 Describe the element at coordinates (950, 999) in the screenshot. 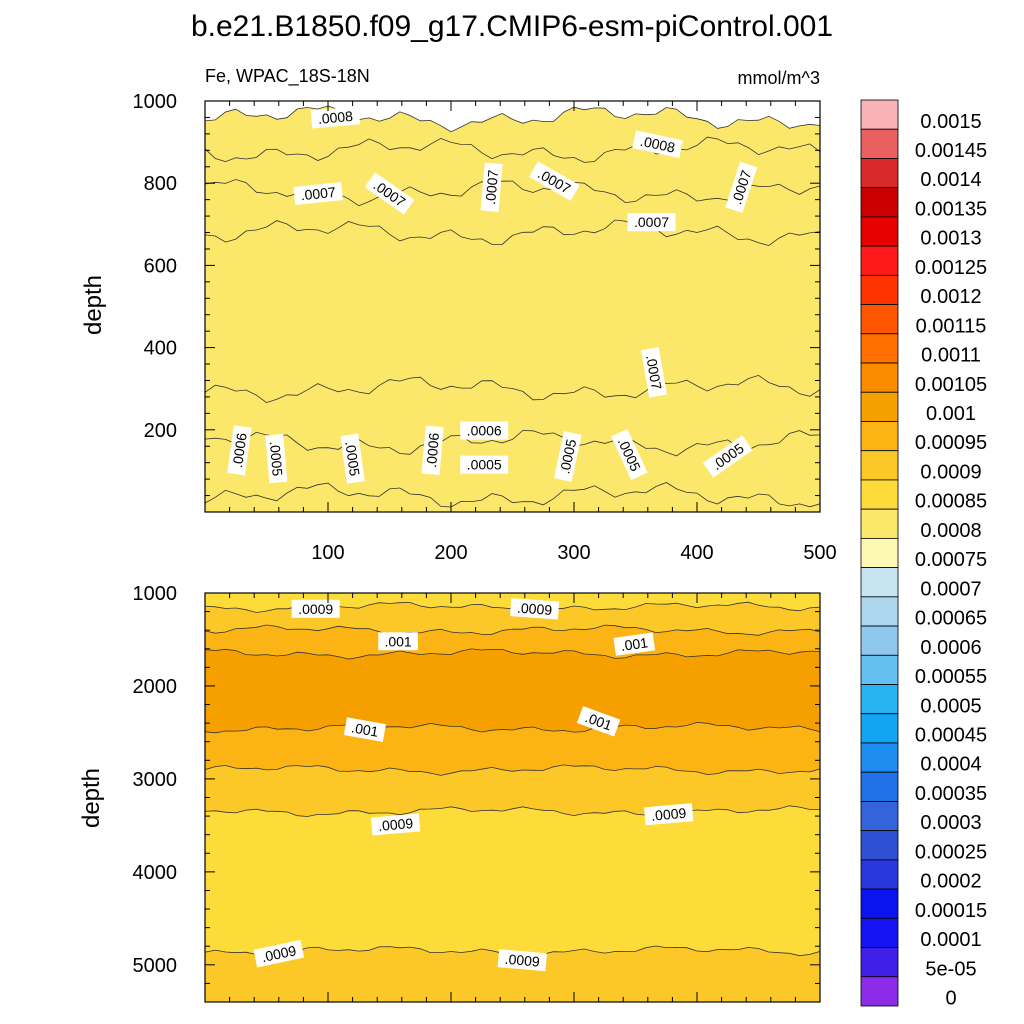

I see `colorbar-label: 0` at that location.